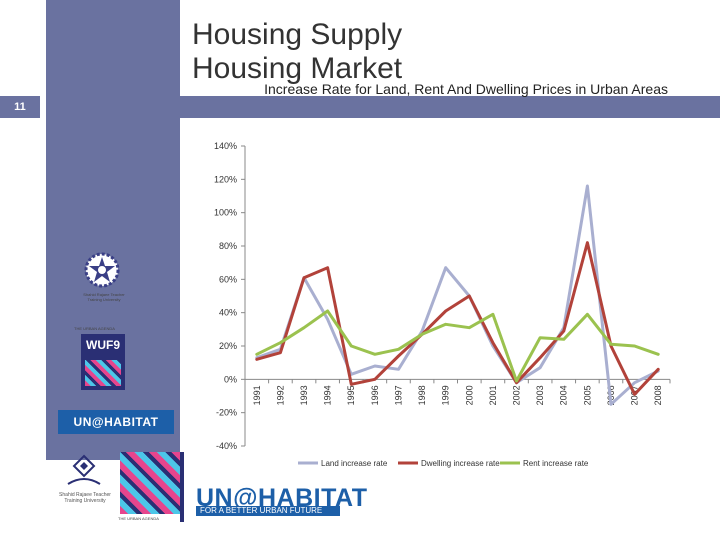 Image resolution: width=720 pixels, height=540 pixels. Describe the element at coordinates (103, 345) in the screenshot. I see `wuf-logo-text: WUF9` at that location.